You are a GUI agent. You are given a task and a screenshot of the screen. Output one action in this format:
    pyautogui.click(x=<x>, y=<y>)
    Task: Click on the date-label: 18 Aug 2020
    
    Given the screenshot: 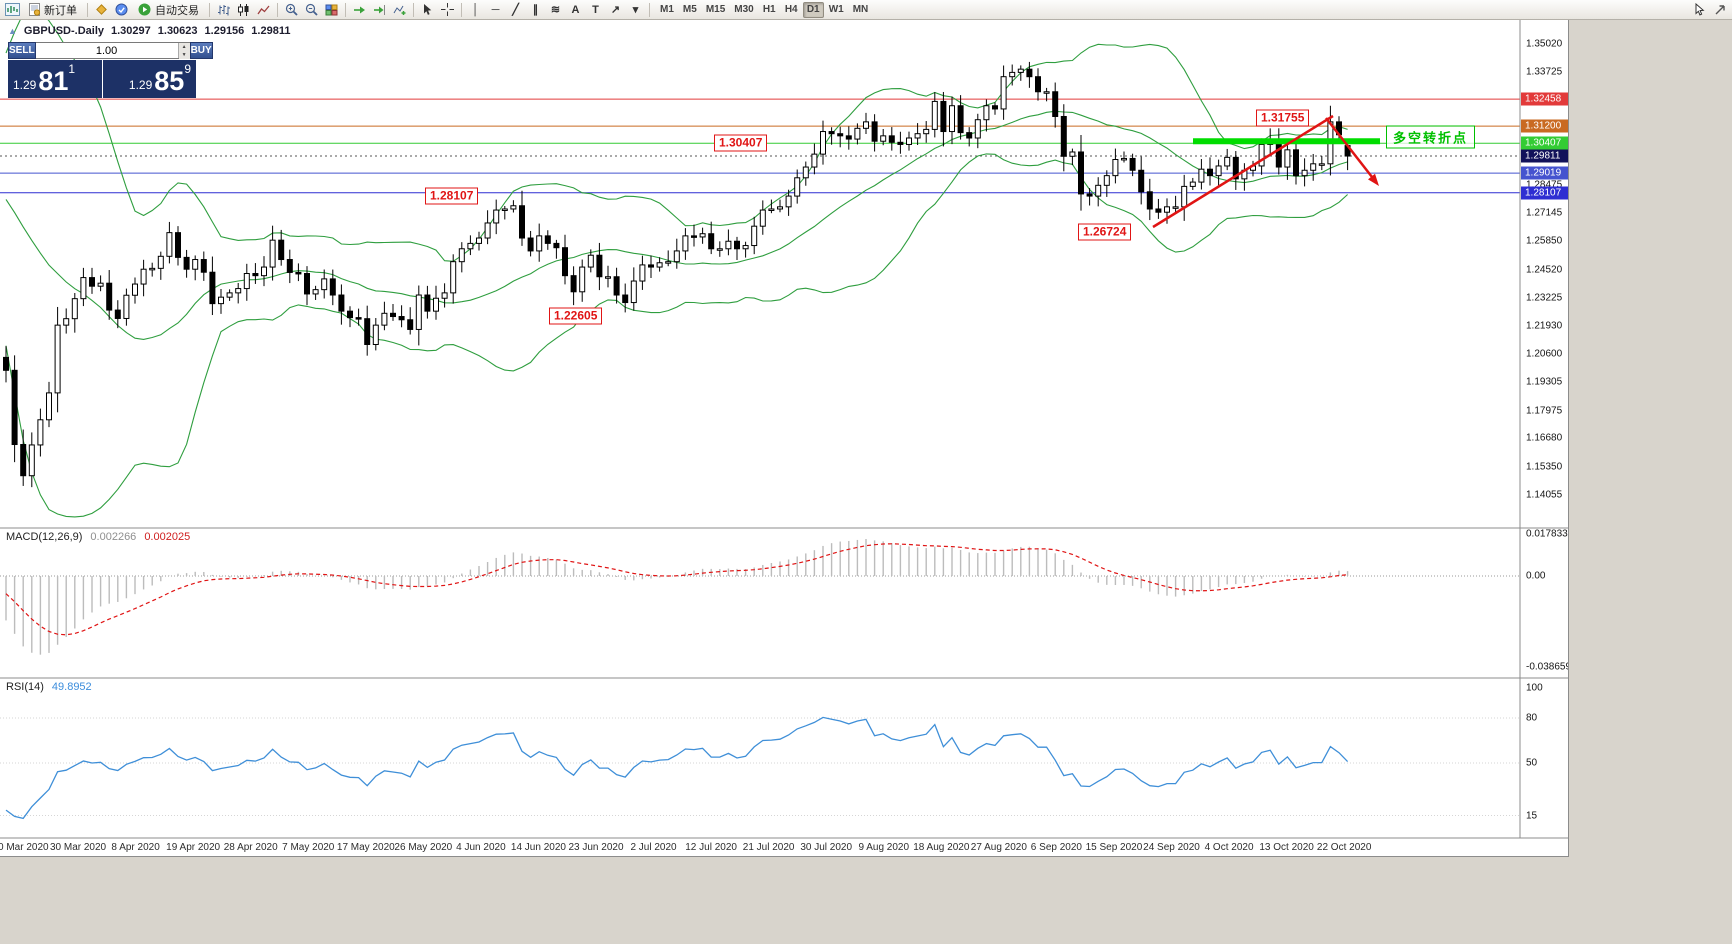 What is the action you would take?
    pyautogui.click(x=941, y=847)
    